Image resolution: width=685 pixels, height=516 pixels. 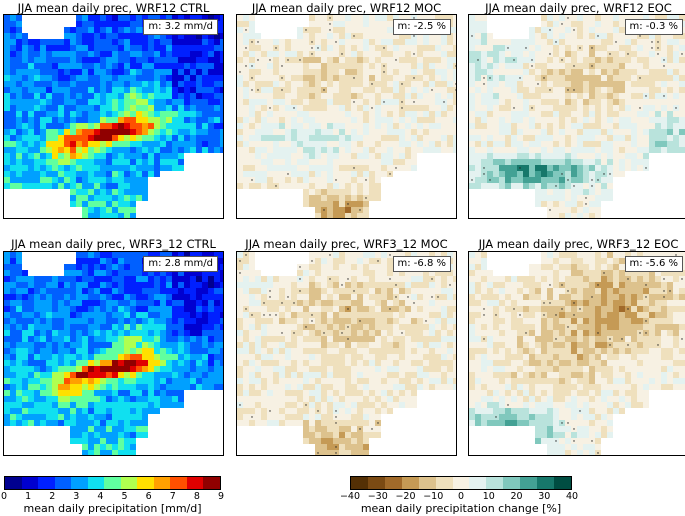 I want to click on panel-title: JJA mean daily prec, WRF12 MOC, so click(x=346, y=8).